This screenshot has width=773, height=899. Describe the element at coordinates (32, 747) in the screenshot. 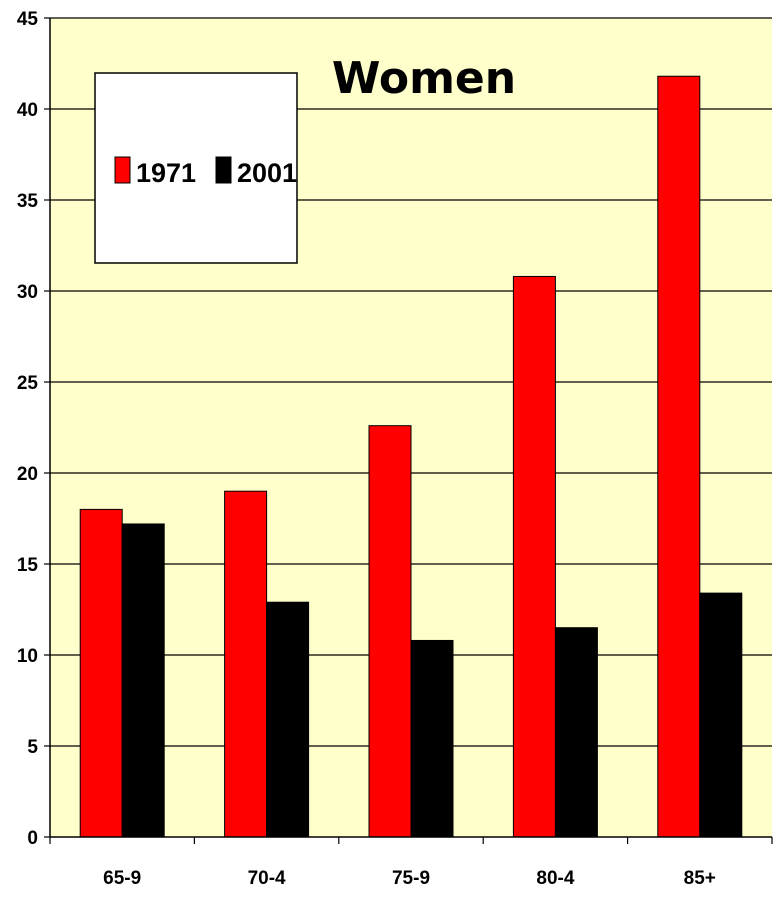

I see `y-tick-label: 5` at that location.